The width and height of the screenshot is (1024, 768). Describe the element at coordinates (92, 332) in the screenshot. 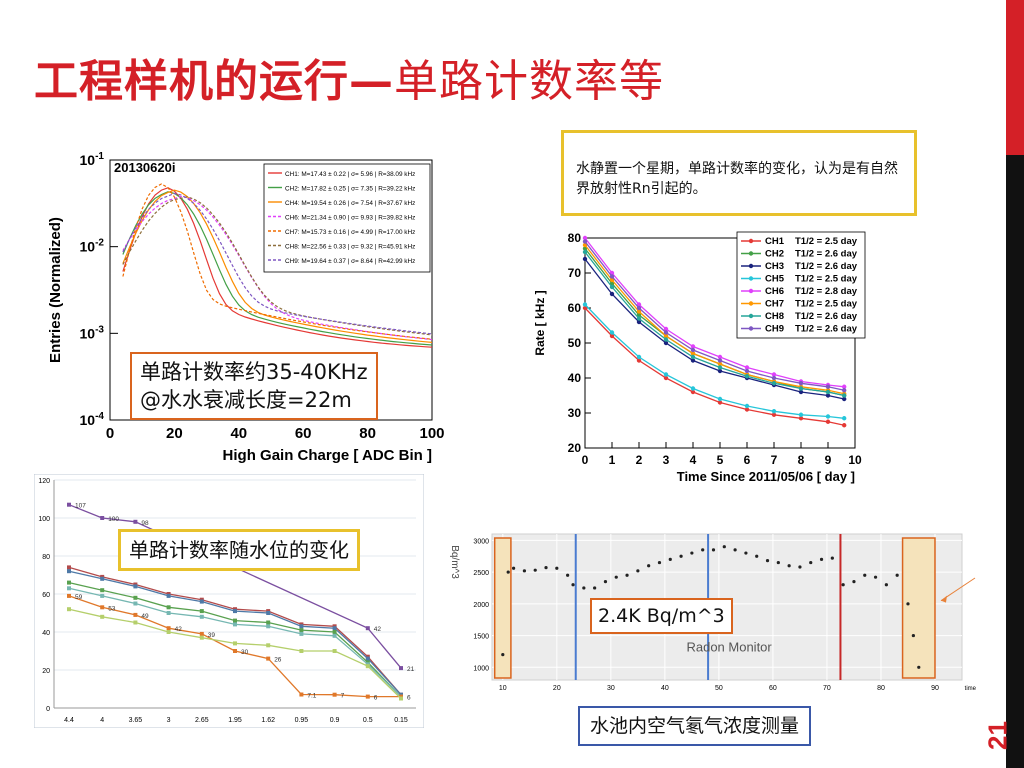

I see `y-tick-label: 10⁻³` at that location.